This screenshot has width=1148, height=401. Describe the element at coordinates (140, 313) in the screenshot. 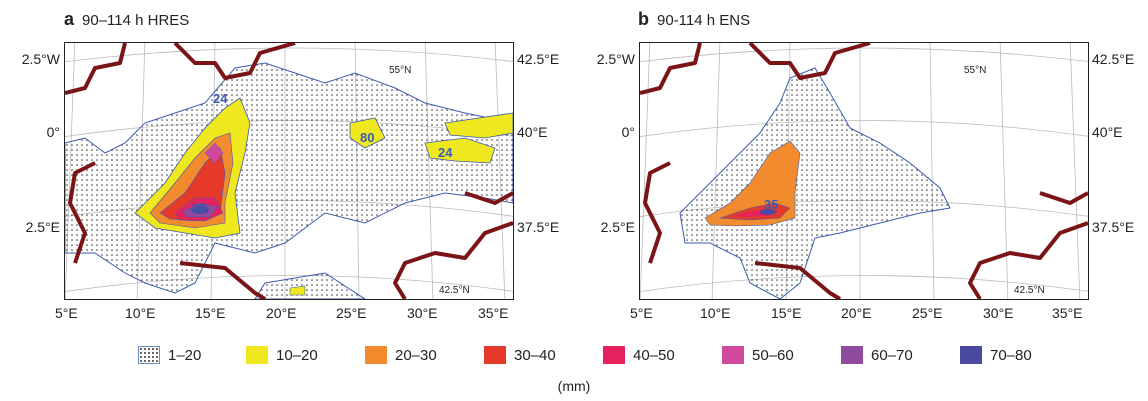

I see `panel-a-lon-10: 10°E` at that location.